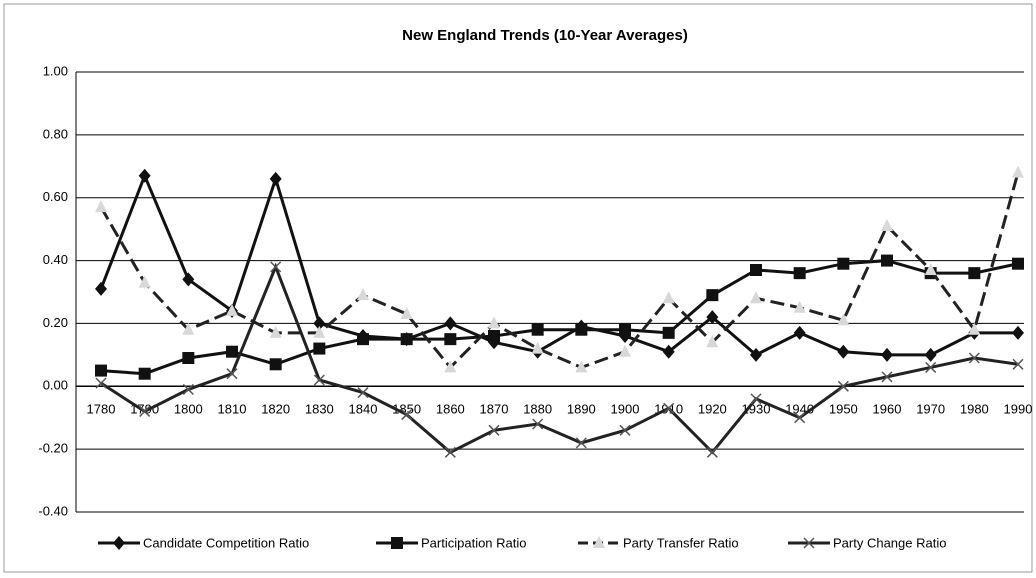 The width and height of the screenshot is (1036, 578). I want to click on y-tick-label: 0.60, so click(55, 196).